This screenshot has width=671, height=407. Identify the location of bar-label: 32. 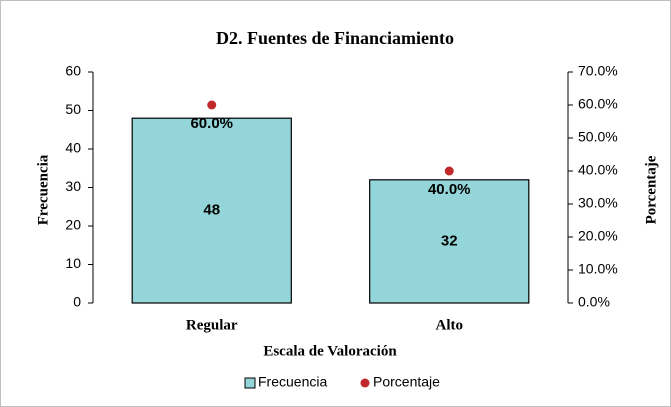
(449, 240).